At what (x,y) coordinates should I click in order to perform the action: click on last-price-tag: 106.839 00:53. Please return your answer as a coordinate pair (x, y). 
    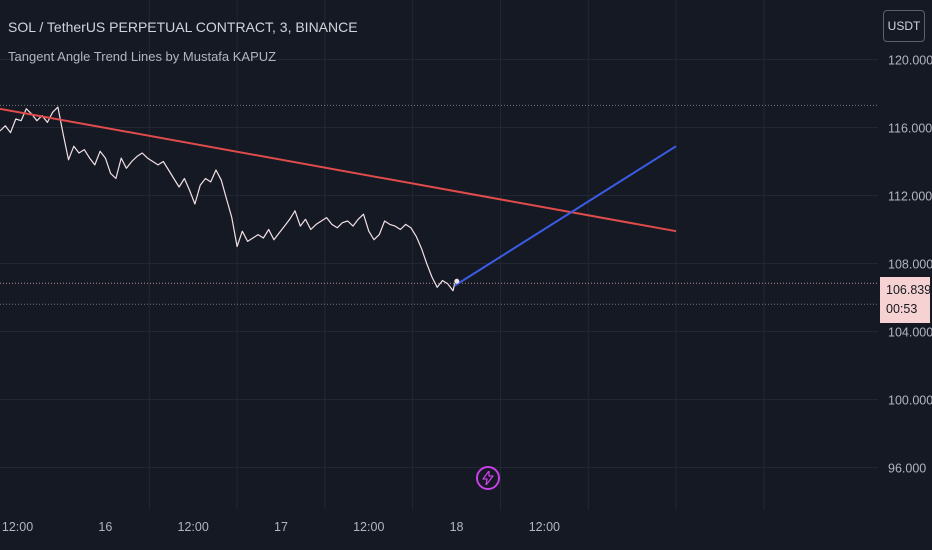
    Looking at the image, I should click on (906, 300).